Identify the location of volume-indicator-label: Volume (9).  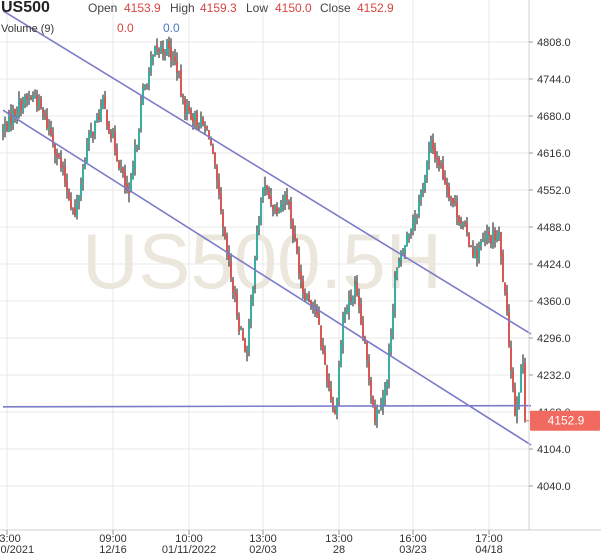
(28, 29).